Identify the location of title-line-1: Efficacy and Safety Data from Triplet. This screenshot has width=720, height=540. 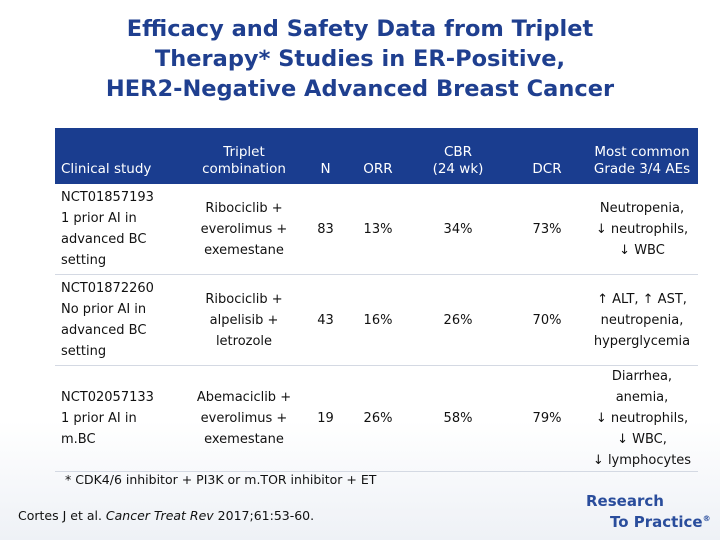
(360, 29).